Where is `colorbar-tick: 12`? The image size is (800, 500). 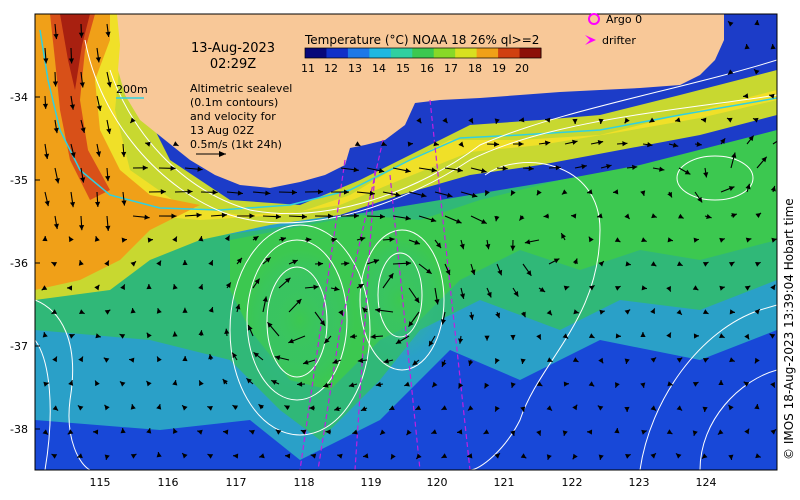
colorbar-tick: 12 is located at coordinates (331, 68).